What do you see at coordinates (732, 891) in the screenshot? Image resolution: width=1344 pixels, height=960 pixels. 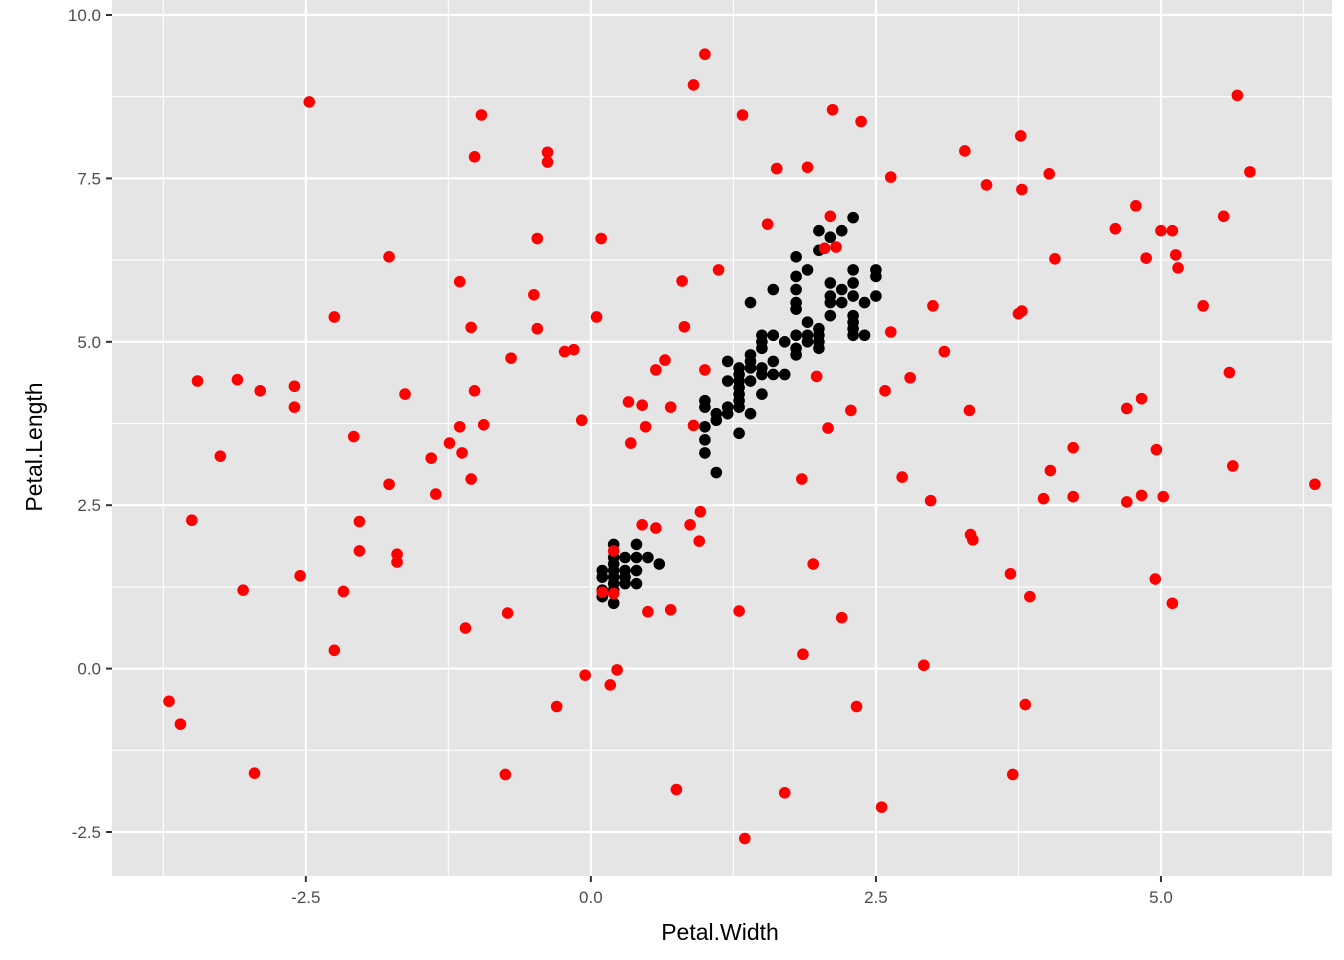 I see `x-axis: -2.5 0.0 2.5 5.0` at bounding box center [732, 891].